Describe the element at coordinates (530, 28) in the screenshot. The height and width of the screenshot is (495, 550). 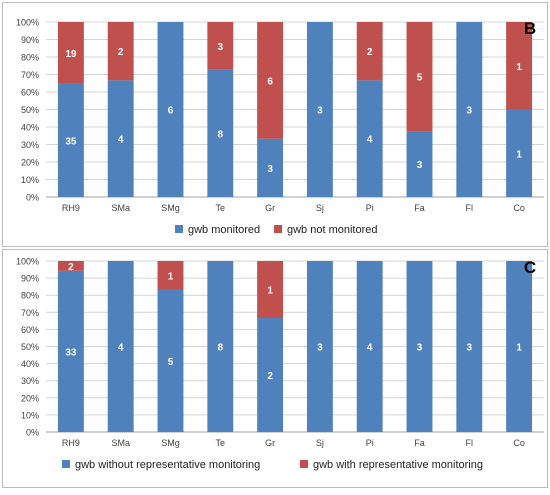
I see `panel-label: B` at that location.